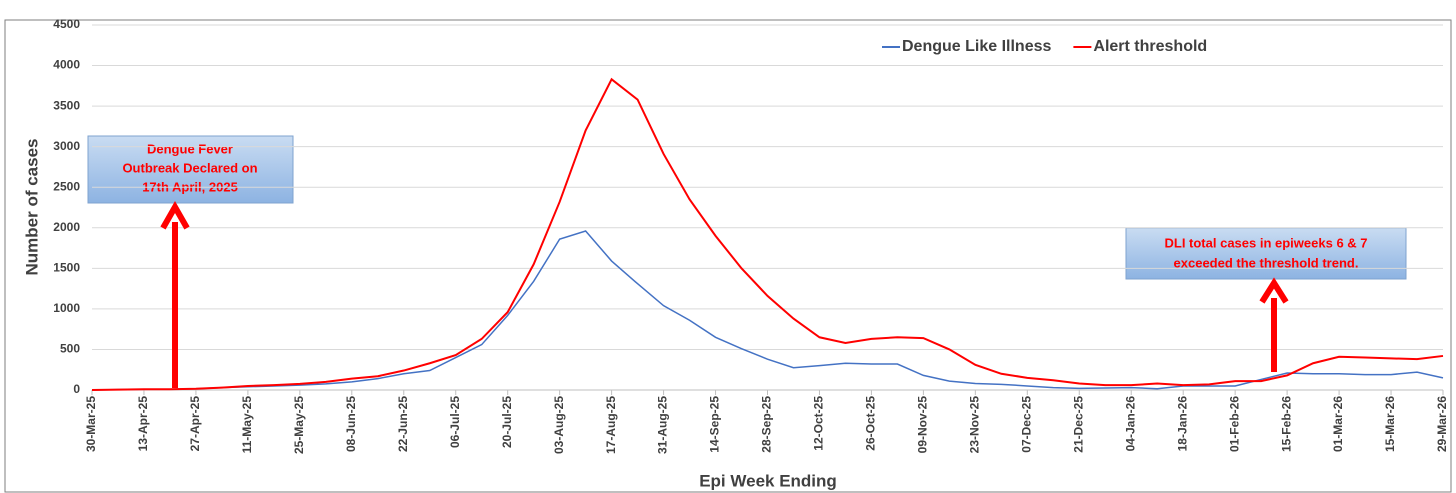 The image size is (1456, 493). I want to click on x-tick-label: 25-May-25, so click(299, 425).